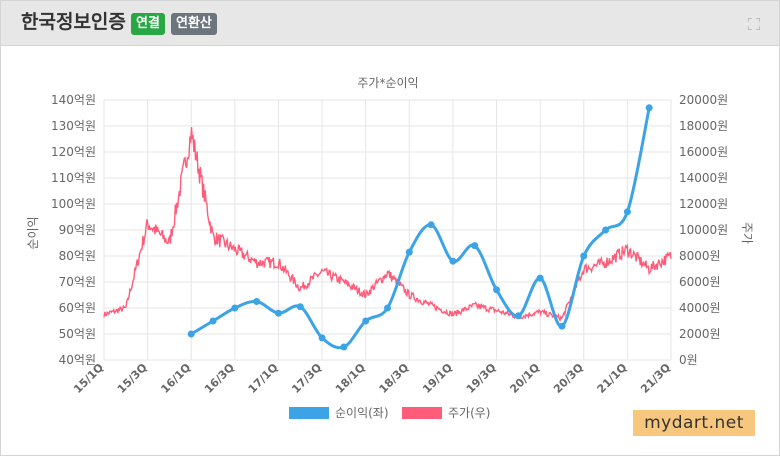  Describe the element at coordinates (73, 178) in the screenshot. I see `left-tick-label: 110억원` at that location.